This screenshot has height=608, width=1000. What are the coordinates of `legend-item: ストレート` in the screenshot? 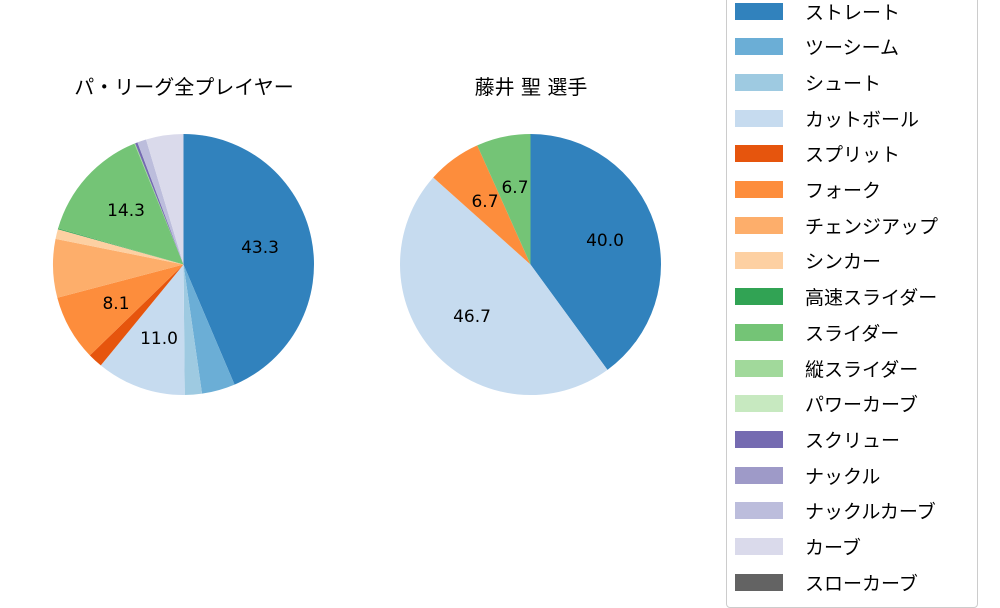 It's located at (817, 12).